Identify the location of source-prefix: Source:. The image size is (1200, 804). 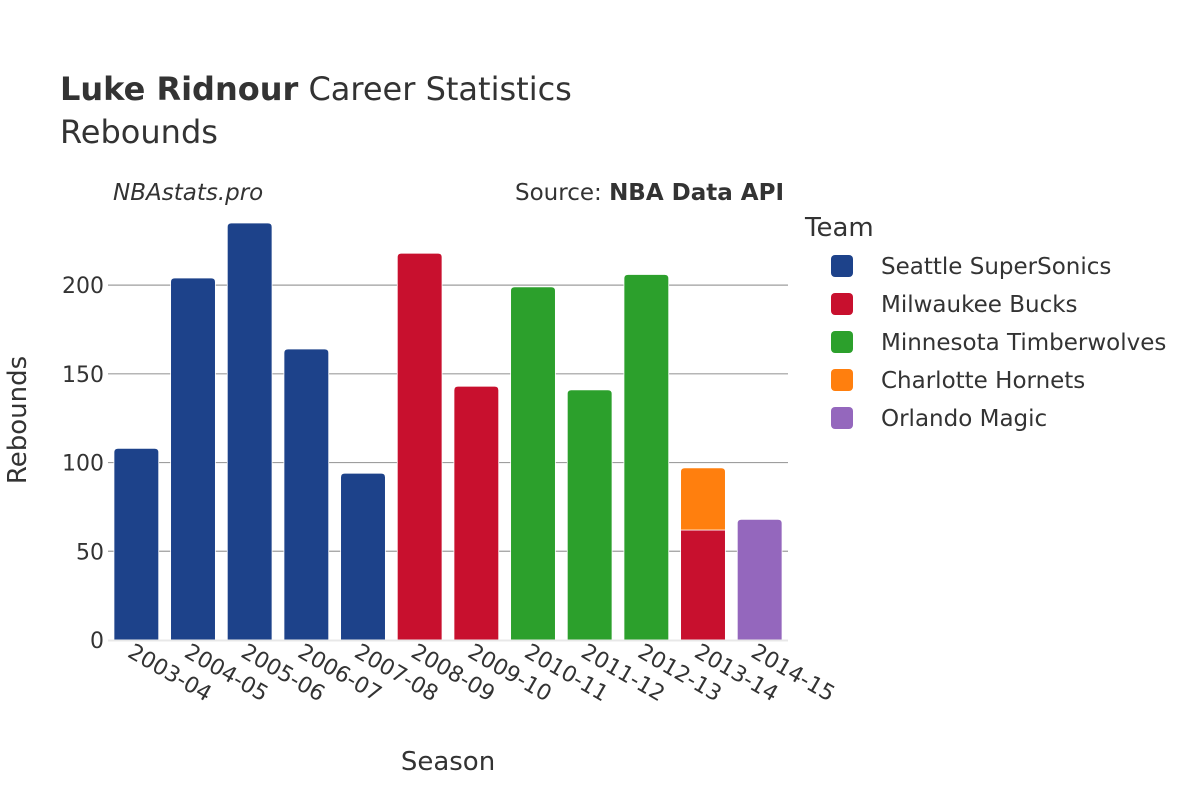
(562, 193).